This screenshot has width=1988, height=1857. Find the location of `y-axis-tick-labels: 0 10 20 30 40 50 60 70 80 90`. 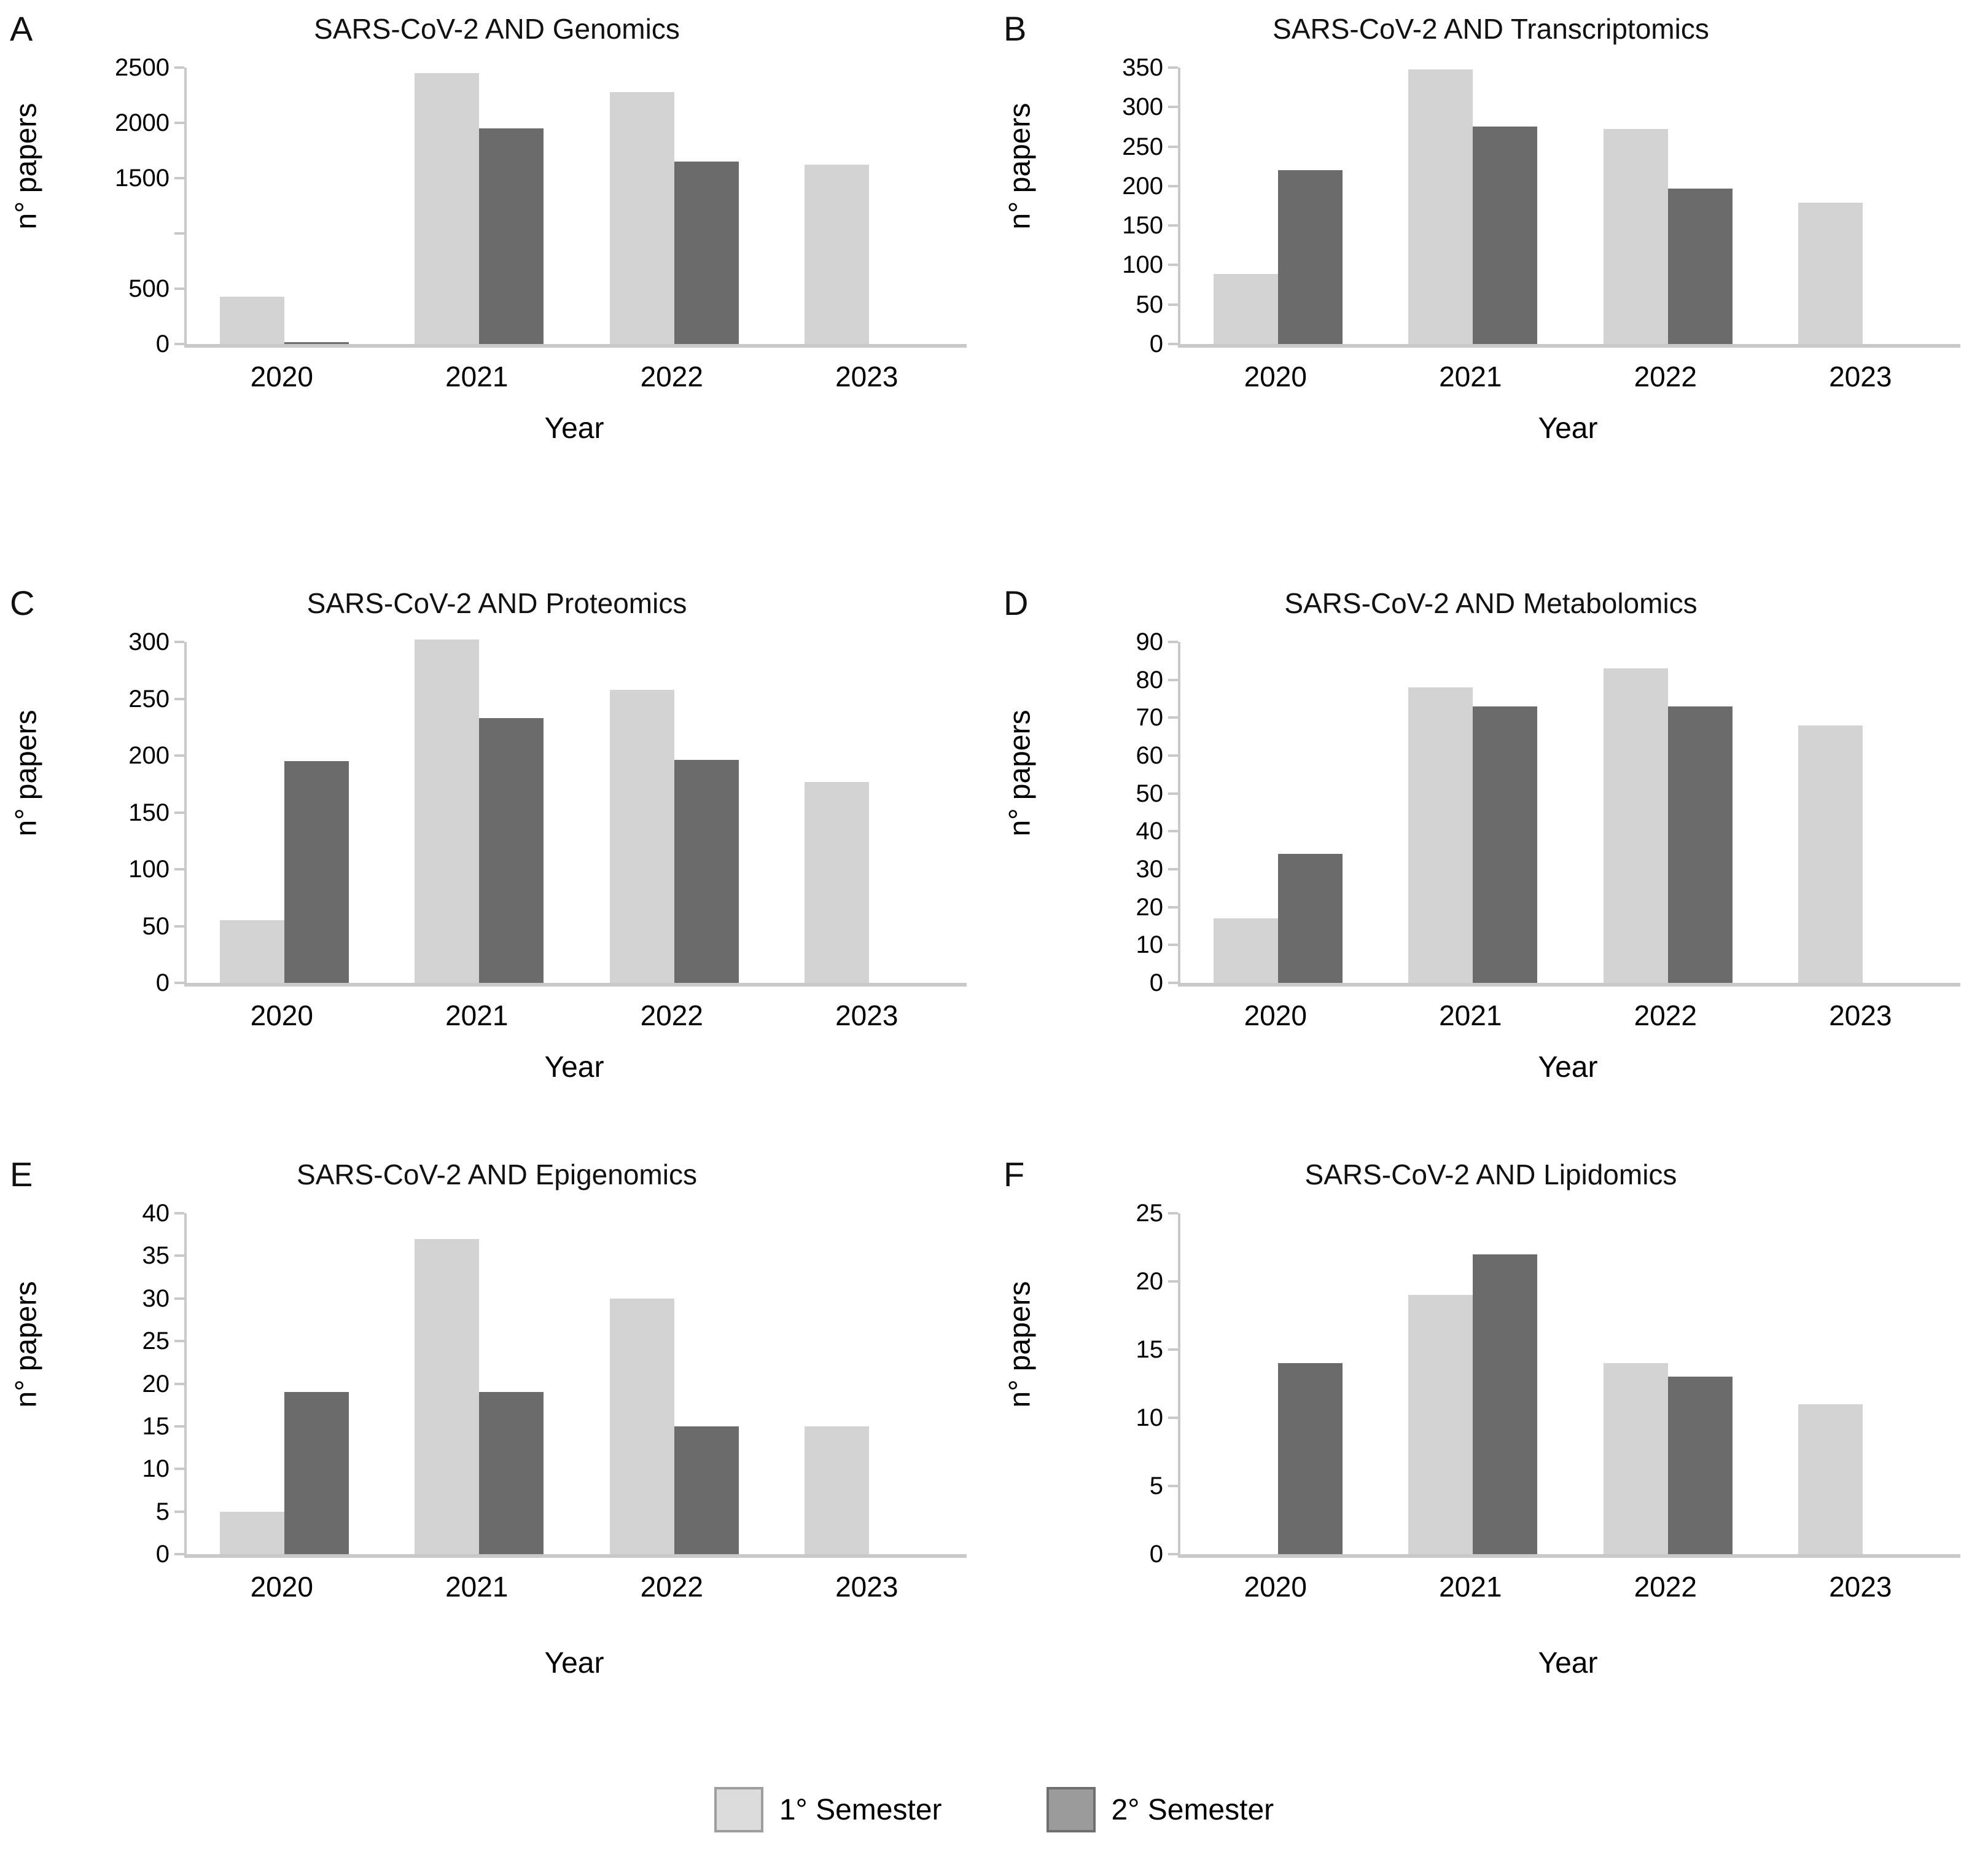

y-axis-tick-labels: 0 10 20 30 40 50 60 70 80 90 is located at coordinates (1116, 812).